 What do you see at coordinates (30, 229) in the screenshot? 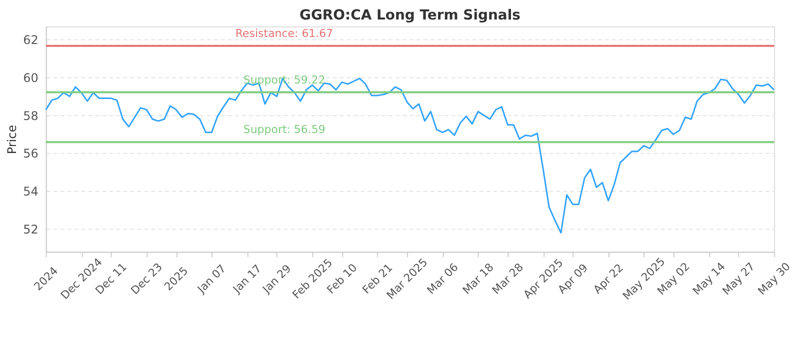
I see `y-tick-label: 52` at bounding box center [30, 229].